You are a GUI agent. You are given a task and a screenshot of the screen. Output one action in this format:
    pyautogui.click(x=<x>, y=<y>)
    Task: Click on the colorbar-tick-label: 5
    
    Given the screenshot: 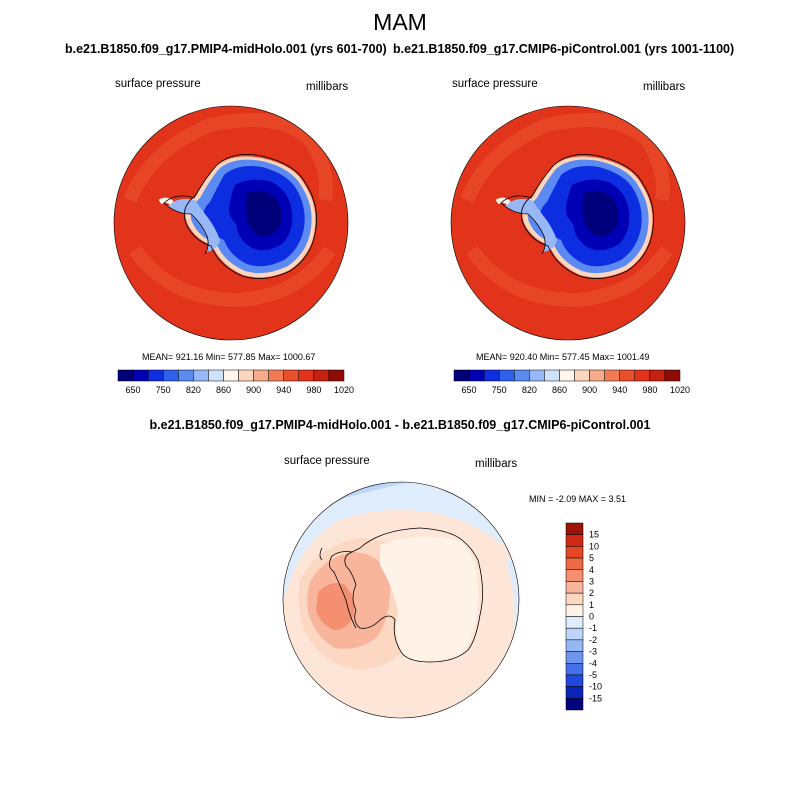 What is the action you would take?
    pyautogui.click(x=591, y=558)
    